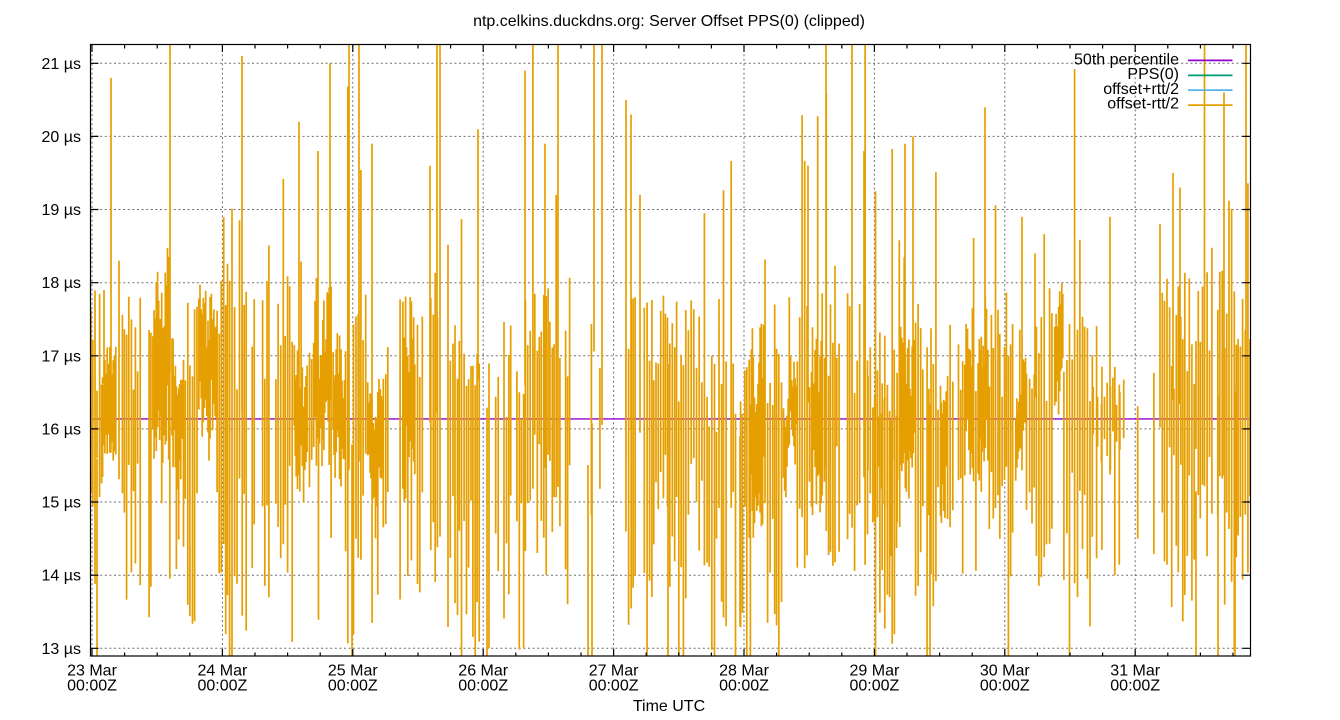 This screenshot has height=720, width=1340. I want to click on svg-text: 23 Mar, so click(92, 671).